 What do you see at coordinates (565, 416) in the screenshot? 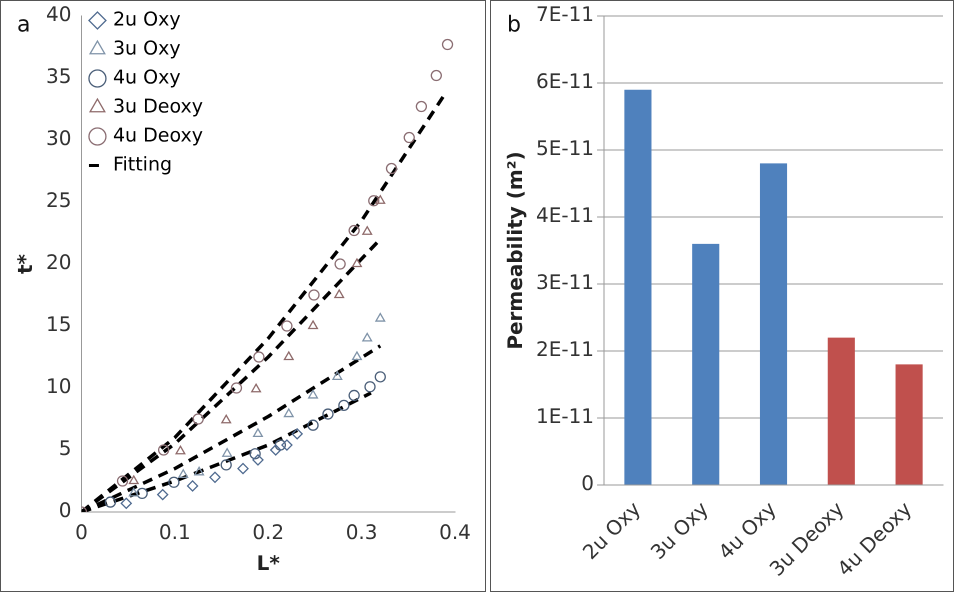
I see `y-tick-label: 1E-11` at bounding box center [565, 416].